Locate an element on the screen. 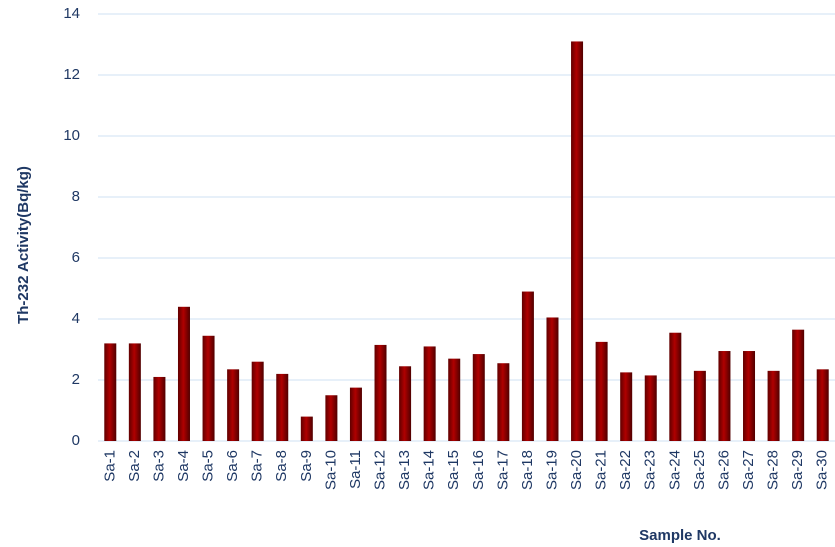 The width and height of the screenshot is (835, 547). x-tick-label: Sa-13 is located at coordinates (404, 470).